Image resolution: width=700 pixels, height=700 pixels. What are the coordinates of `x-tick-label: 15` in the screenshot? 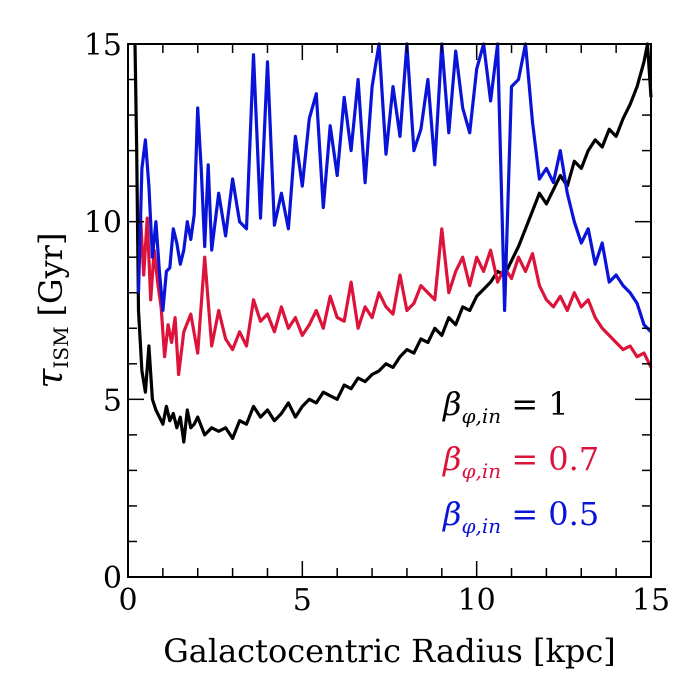 It's located at (651, 600).